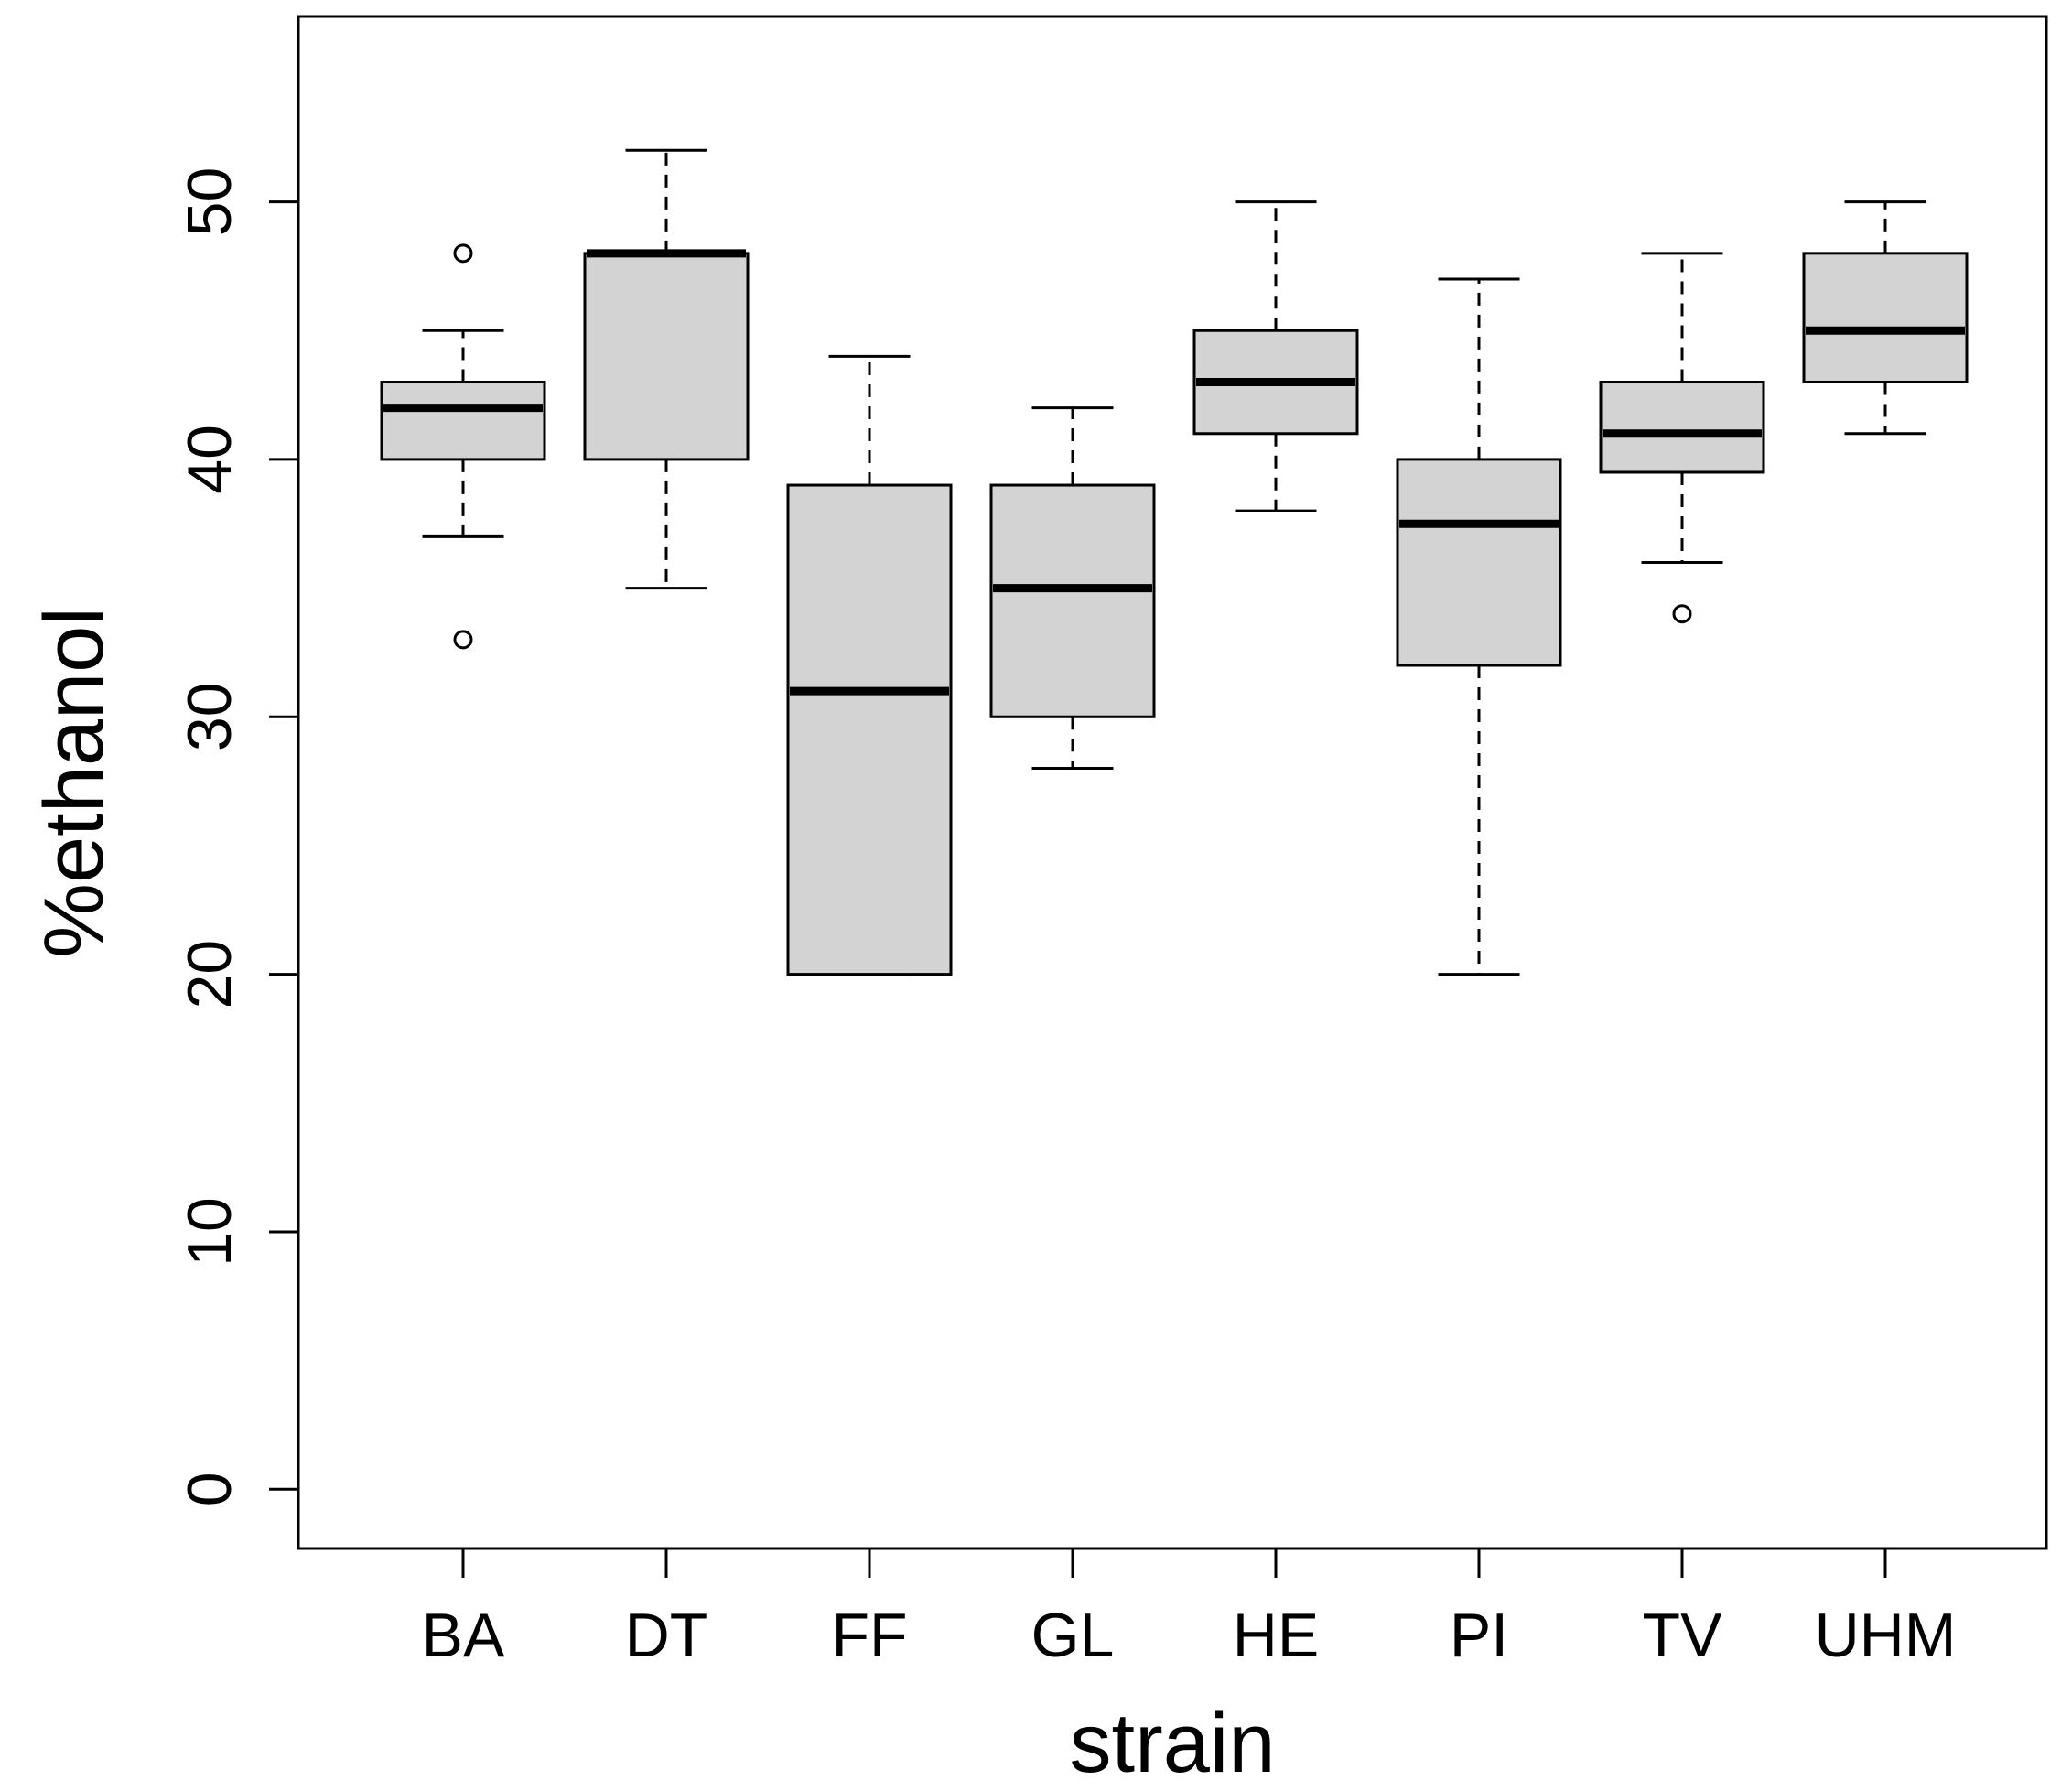 The height and width of the screenshot is (1791, 2072). I want to click on x-tick-label: HE, so click(1276, 1636).